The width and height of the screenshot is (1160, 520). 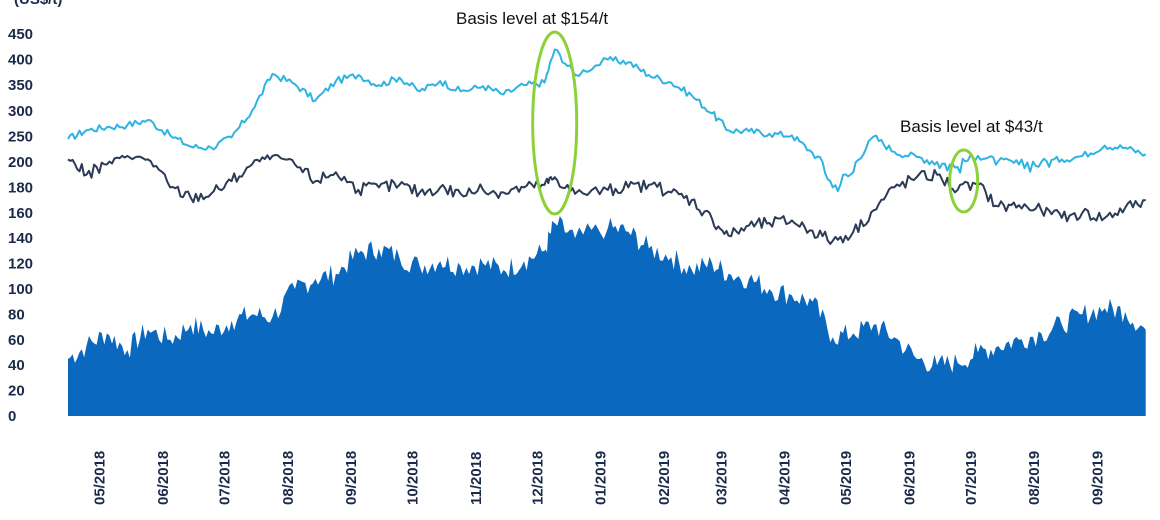 What do you see at coordinates (351, 478) in the screenshot?
I see `x-tick-label: 09/2018` at bounding box center [351, 478].